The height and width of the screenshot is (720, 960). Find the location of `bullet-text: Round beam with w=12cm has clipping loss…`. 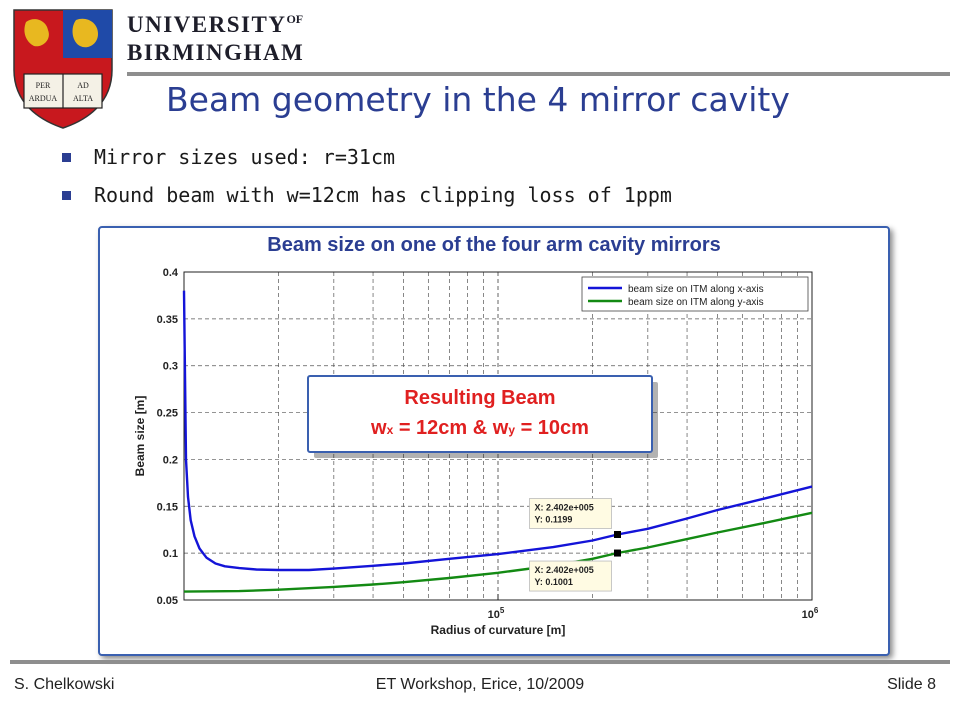

bullet-text: Round beam with w=12cm has clipping loss… is located at coordinates (383, 195).